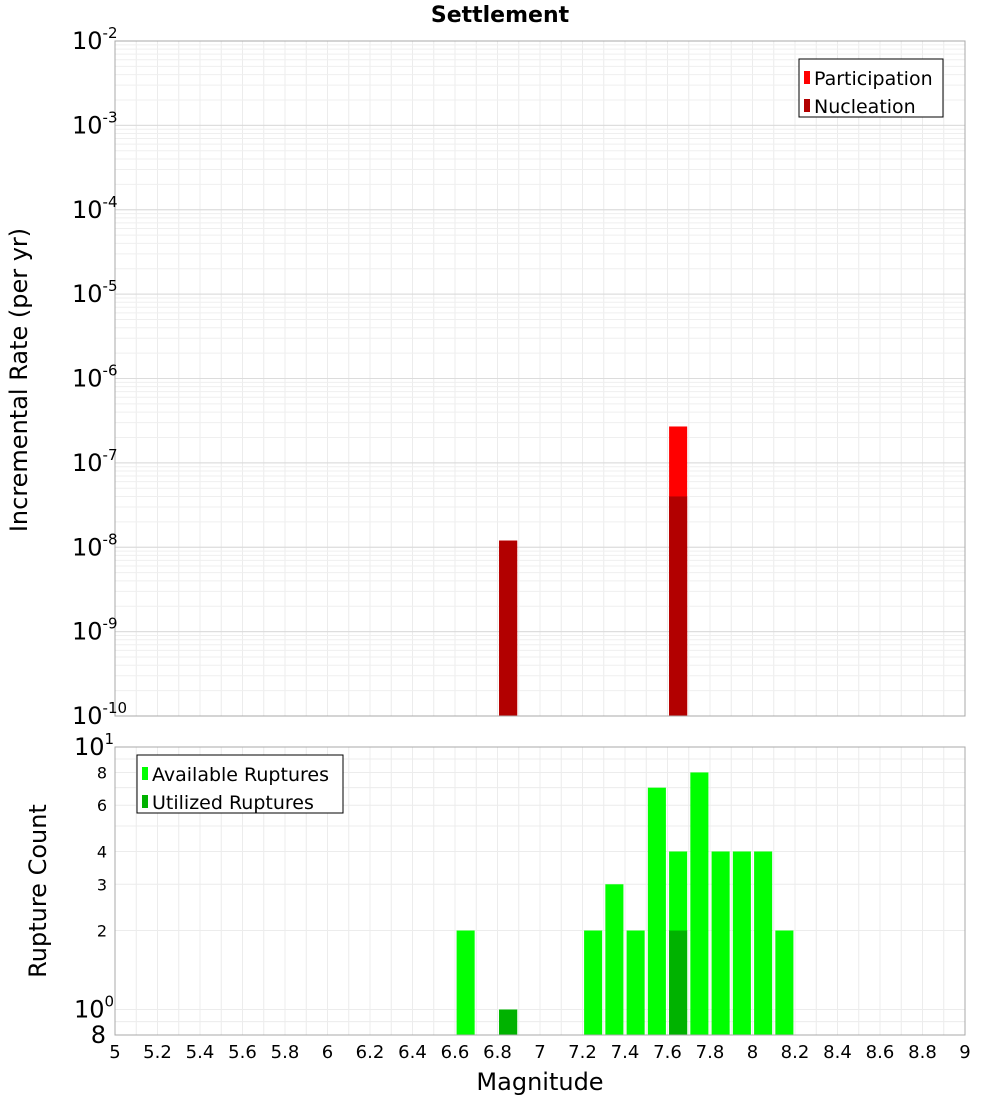  I want to click on x-tick-label: 7.6, so click(667, 1052).